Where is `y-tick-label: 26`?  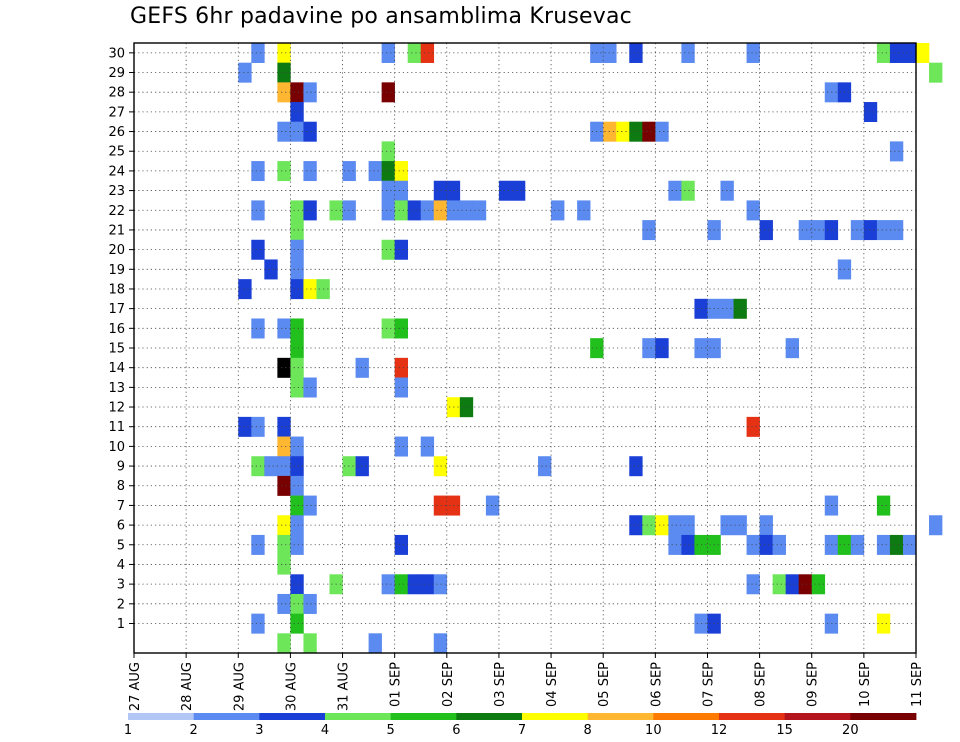
y-tick-label: 26 is located at coordinates (116, 132).